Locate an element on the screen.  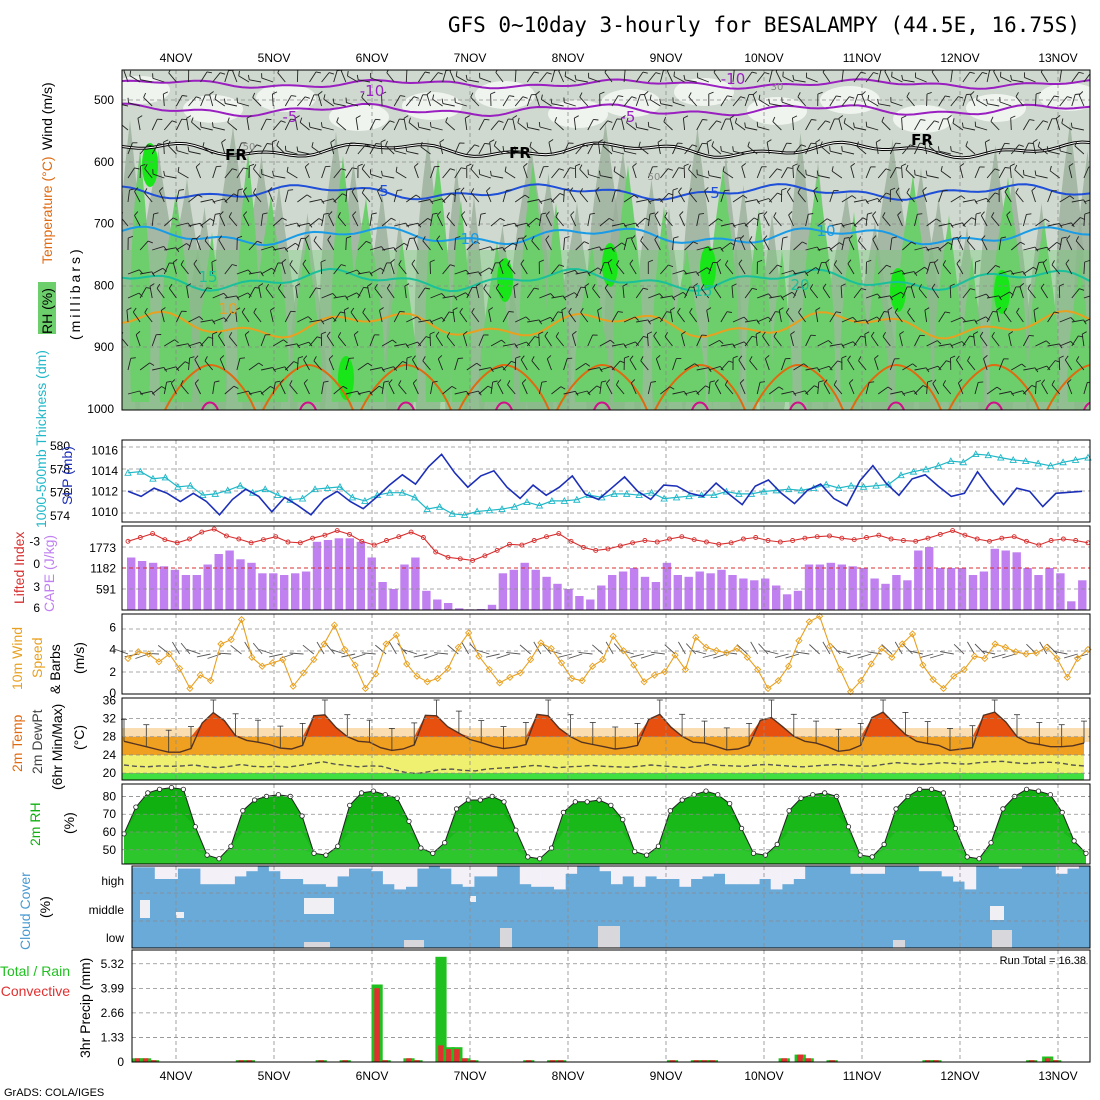
rh-point is located at coordinates (670, 811).